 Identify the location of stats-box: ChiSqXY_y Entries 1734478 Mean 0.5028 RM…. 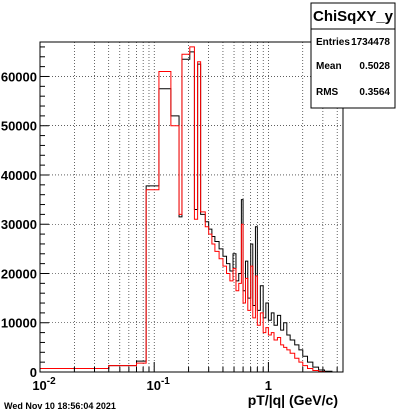
(353, 55).